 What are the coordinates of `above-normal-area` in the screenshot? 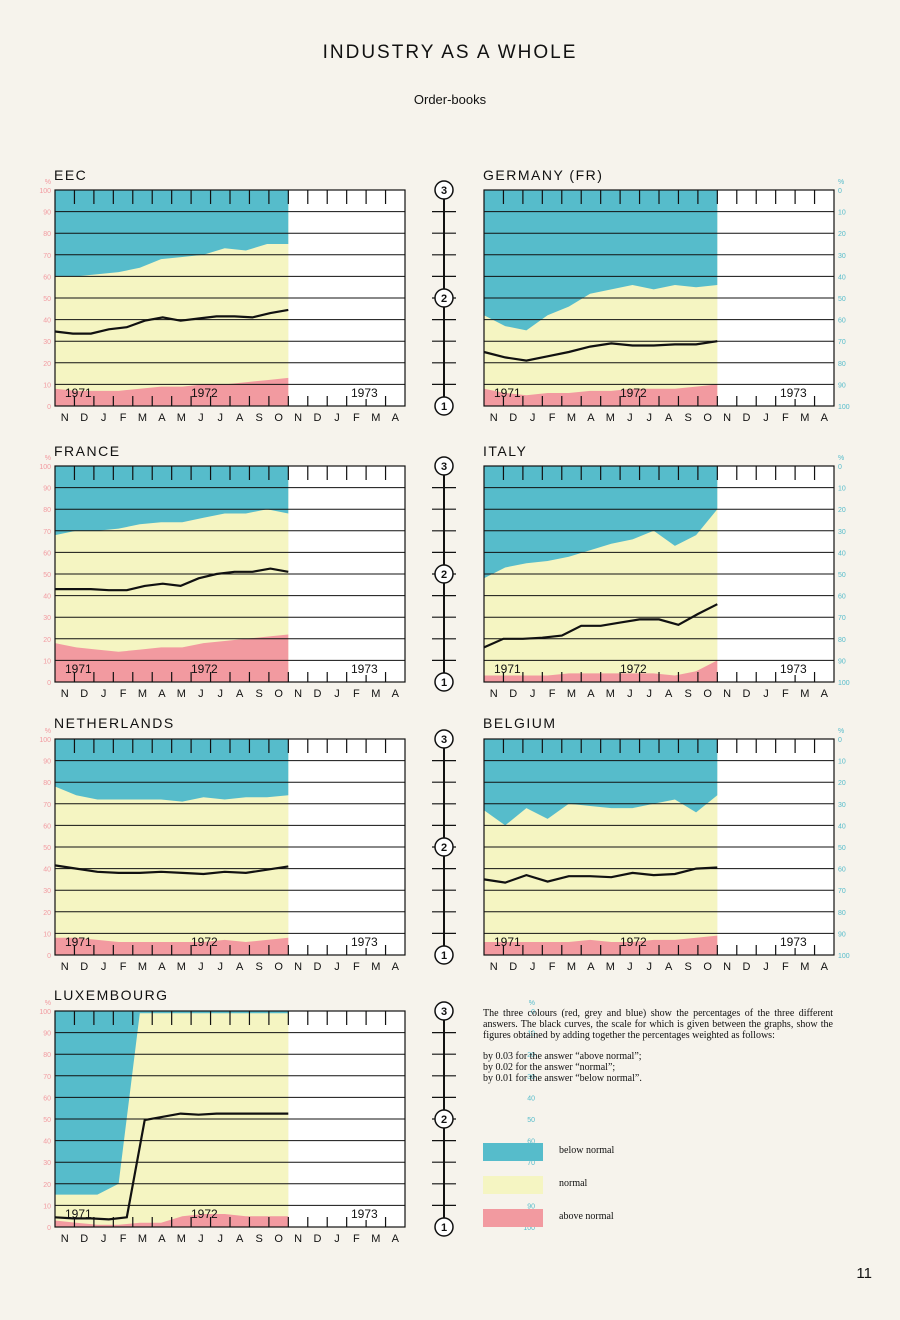 It's located at (172, 658).